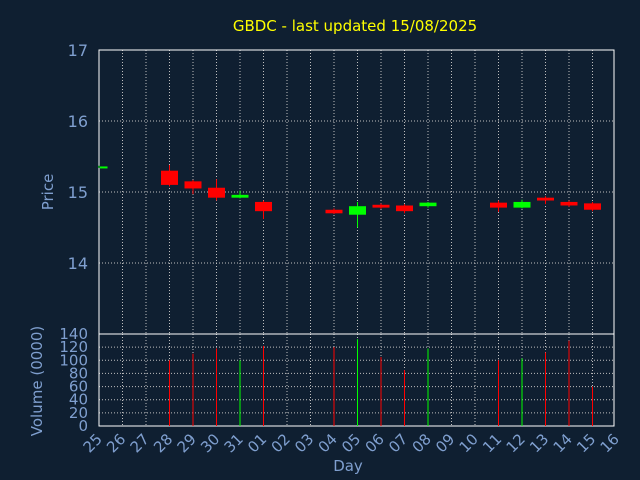 This screenshot has width=640, height=480. Describe the element at coordinates (163, 443) in the screenshot. I see `x-tick-label: 28` at that location.